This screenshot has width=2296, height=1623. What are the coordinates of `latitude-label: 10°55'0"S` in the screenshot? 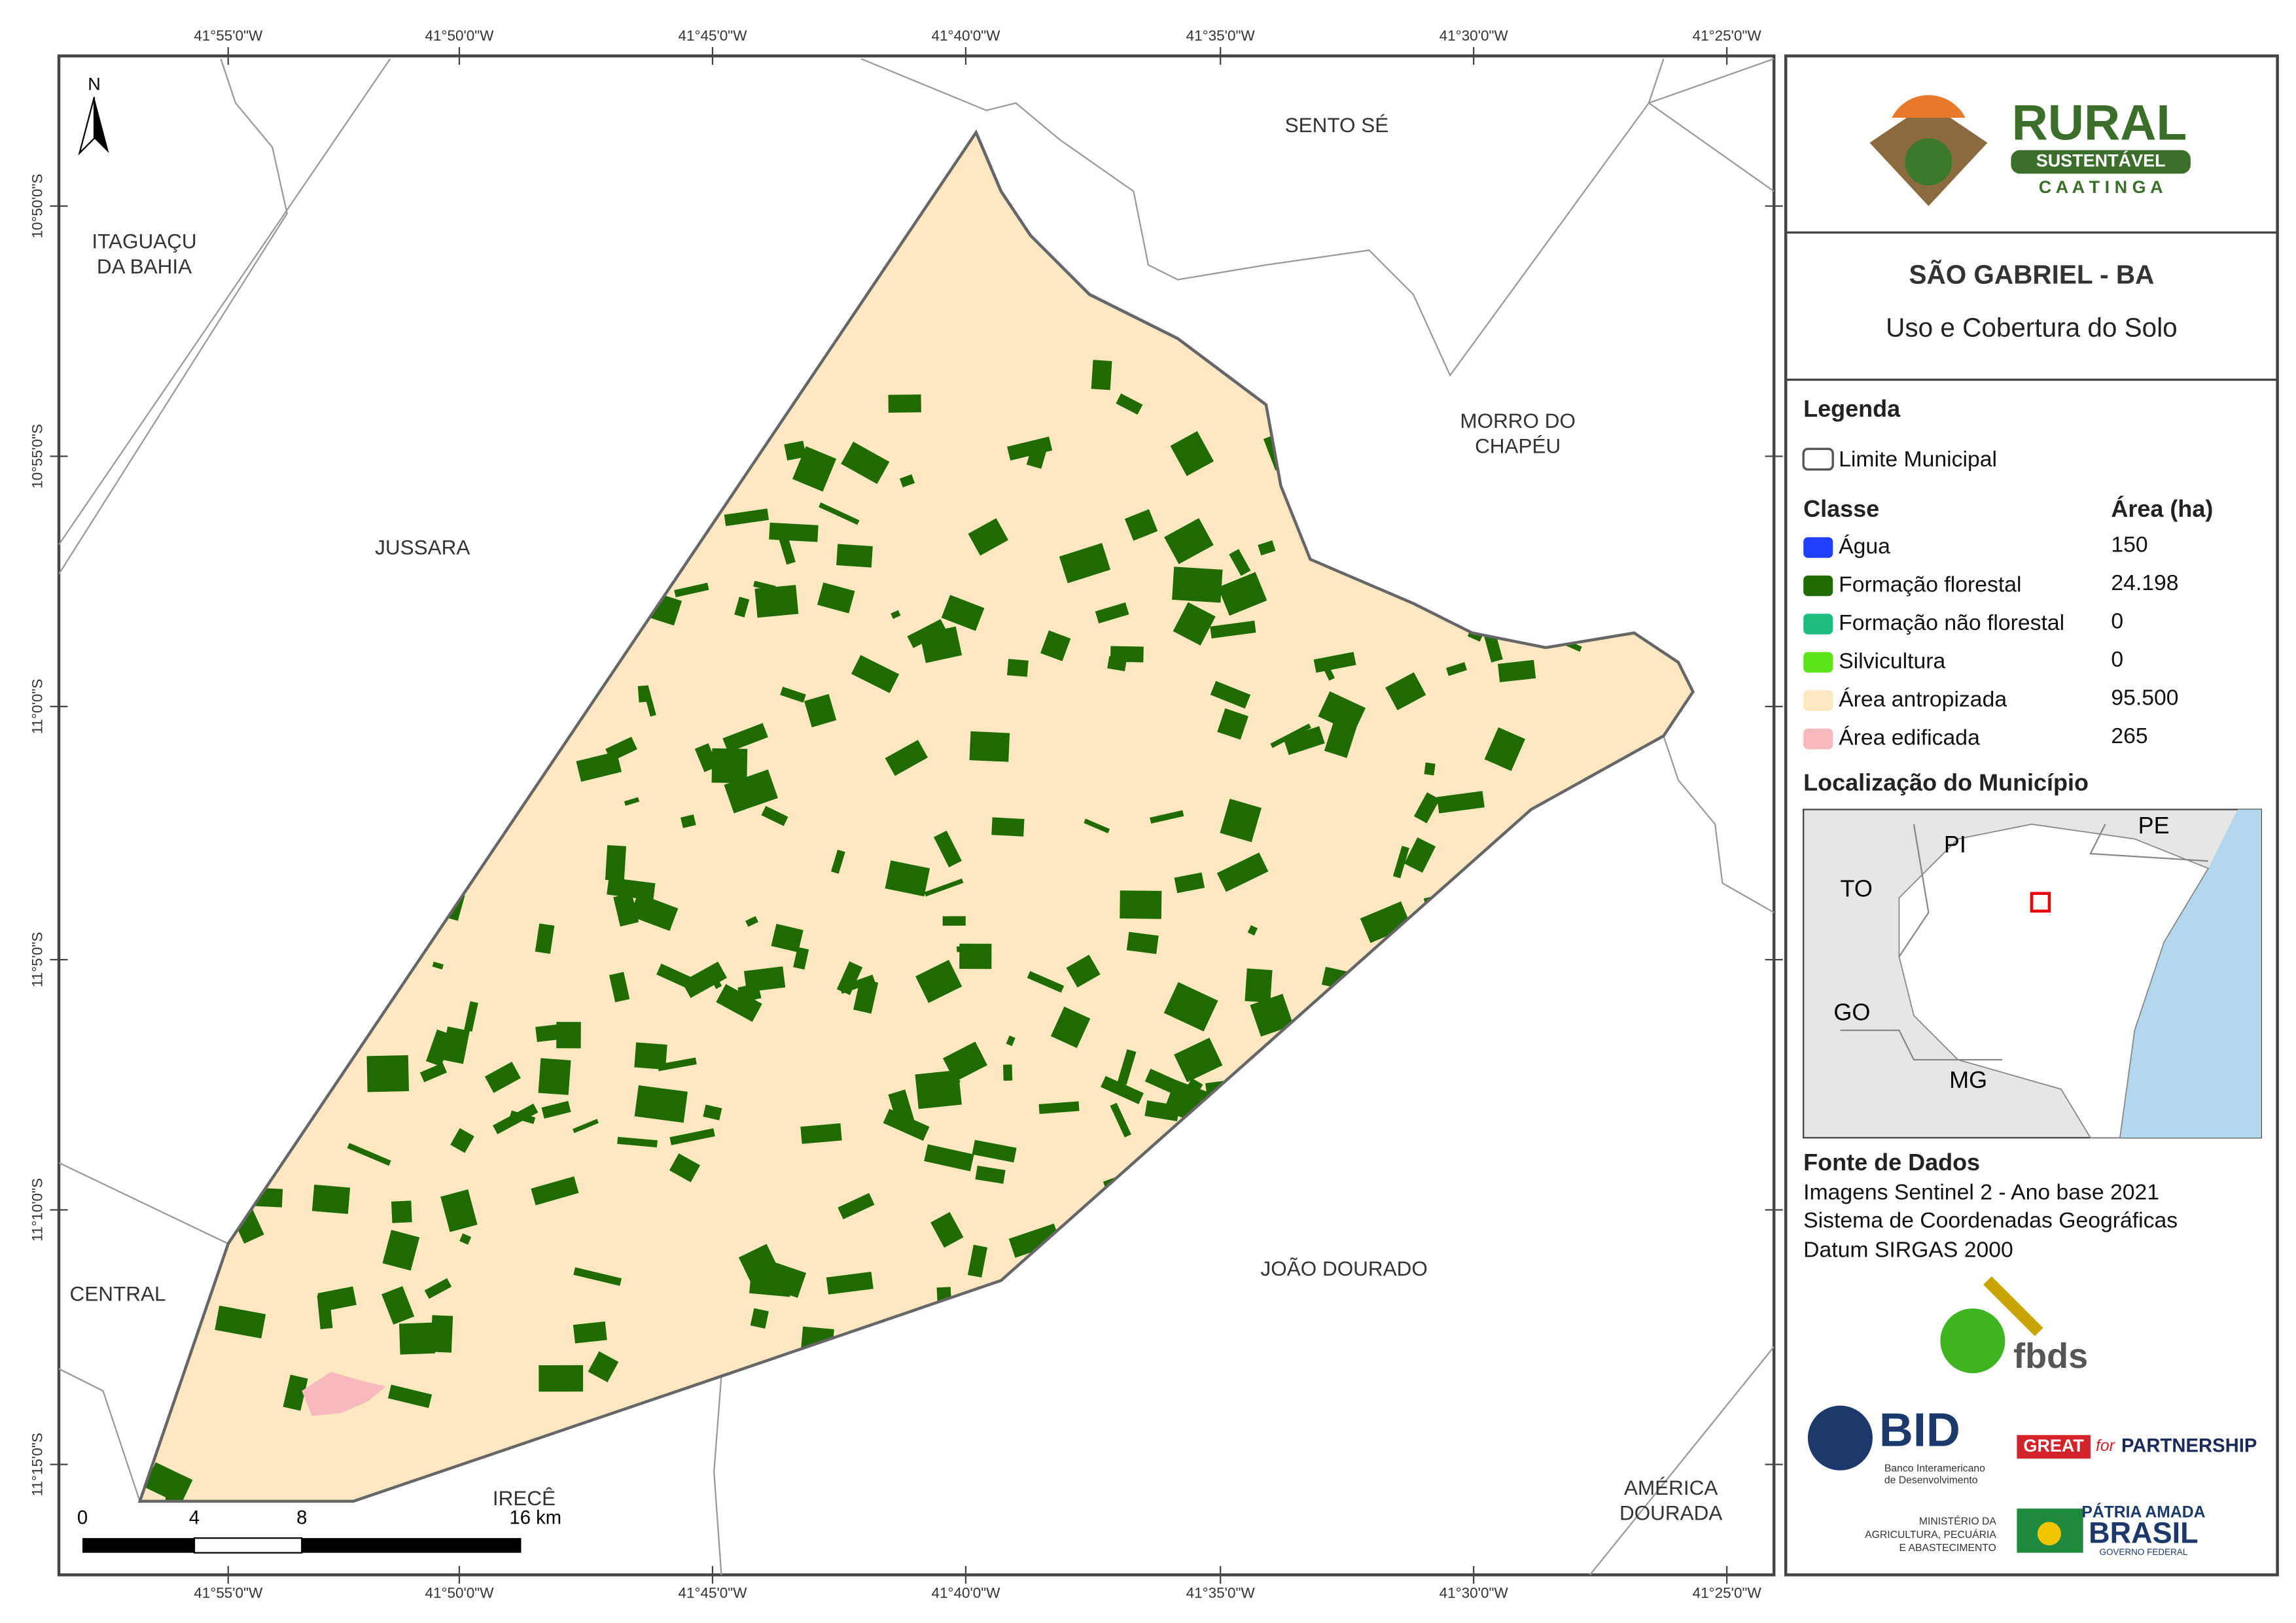 It's located at (37, 456).